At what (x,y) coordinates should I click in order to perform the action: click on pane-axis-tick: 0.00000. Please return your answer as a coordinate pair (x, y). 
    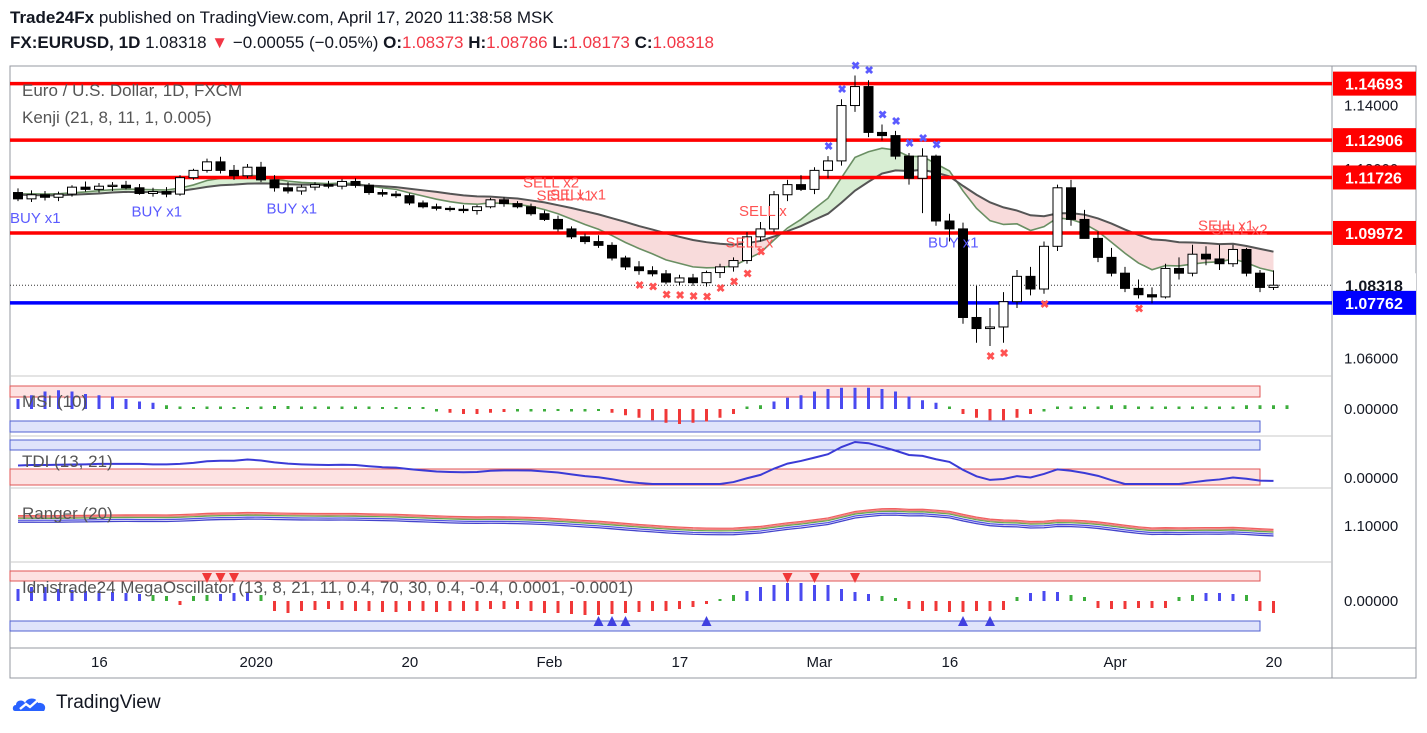
    Looking at the image, I should click on (1371, 409).